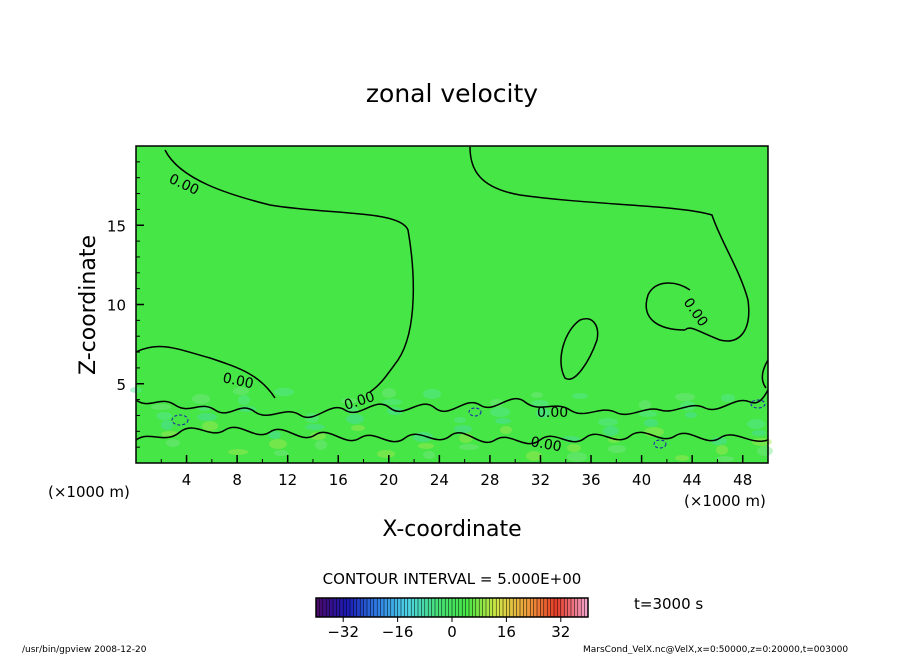  I want to click on contour-line-upper-right, so click(609, 244).